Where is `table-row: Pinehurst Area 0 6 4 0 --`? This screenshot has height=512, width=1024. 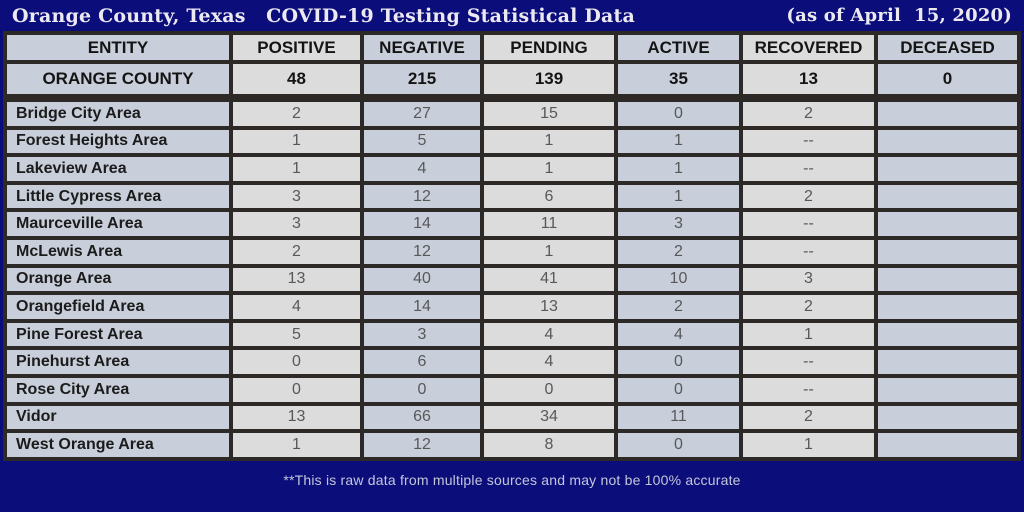 table-row: Pinehurst Area 0 6 4 0 -- is located at coordinates (512, 362).